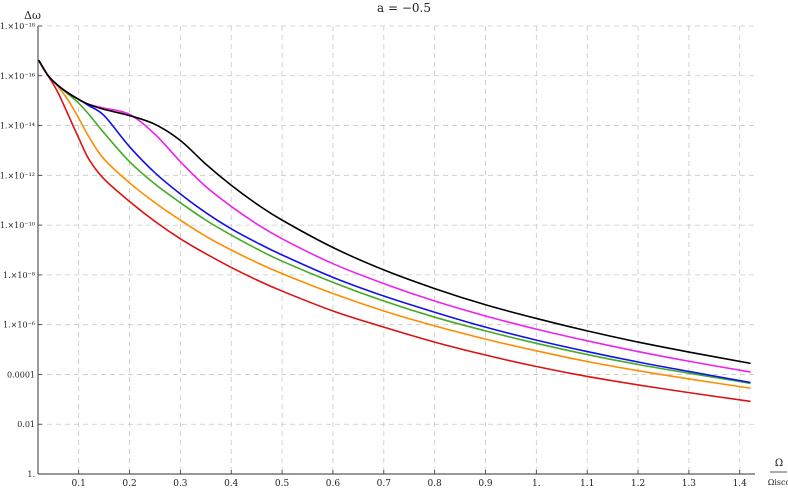  I want to click on y-tick-label: 1.×10⁻¹⁸, so click(17, 26).